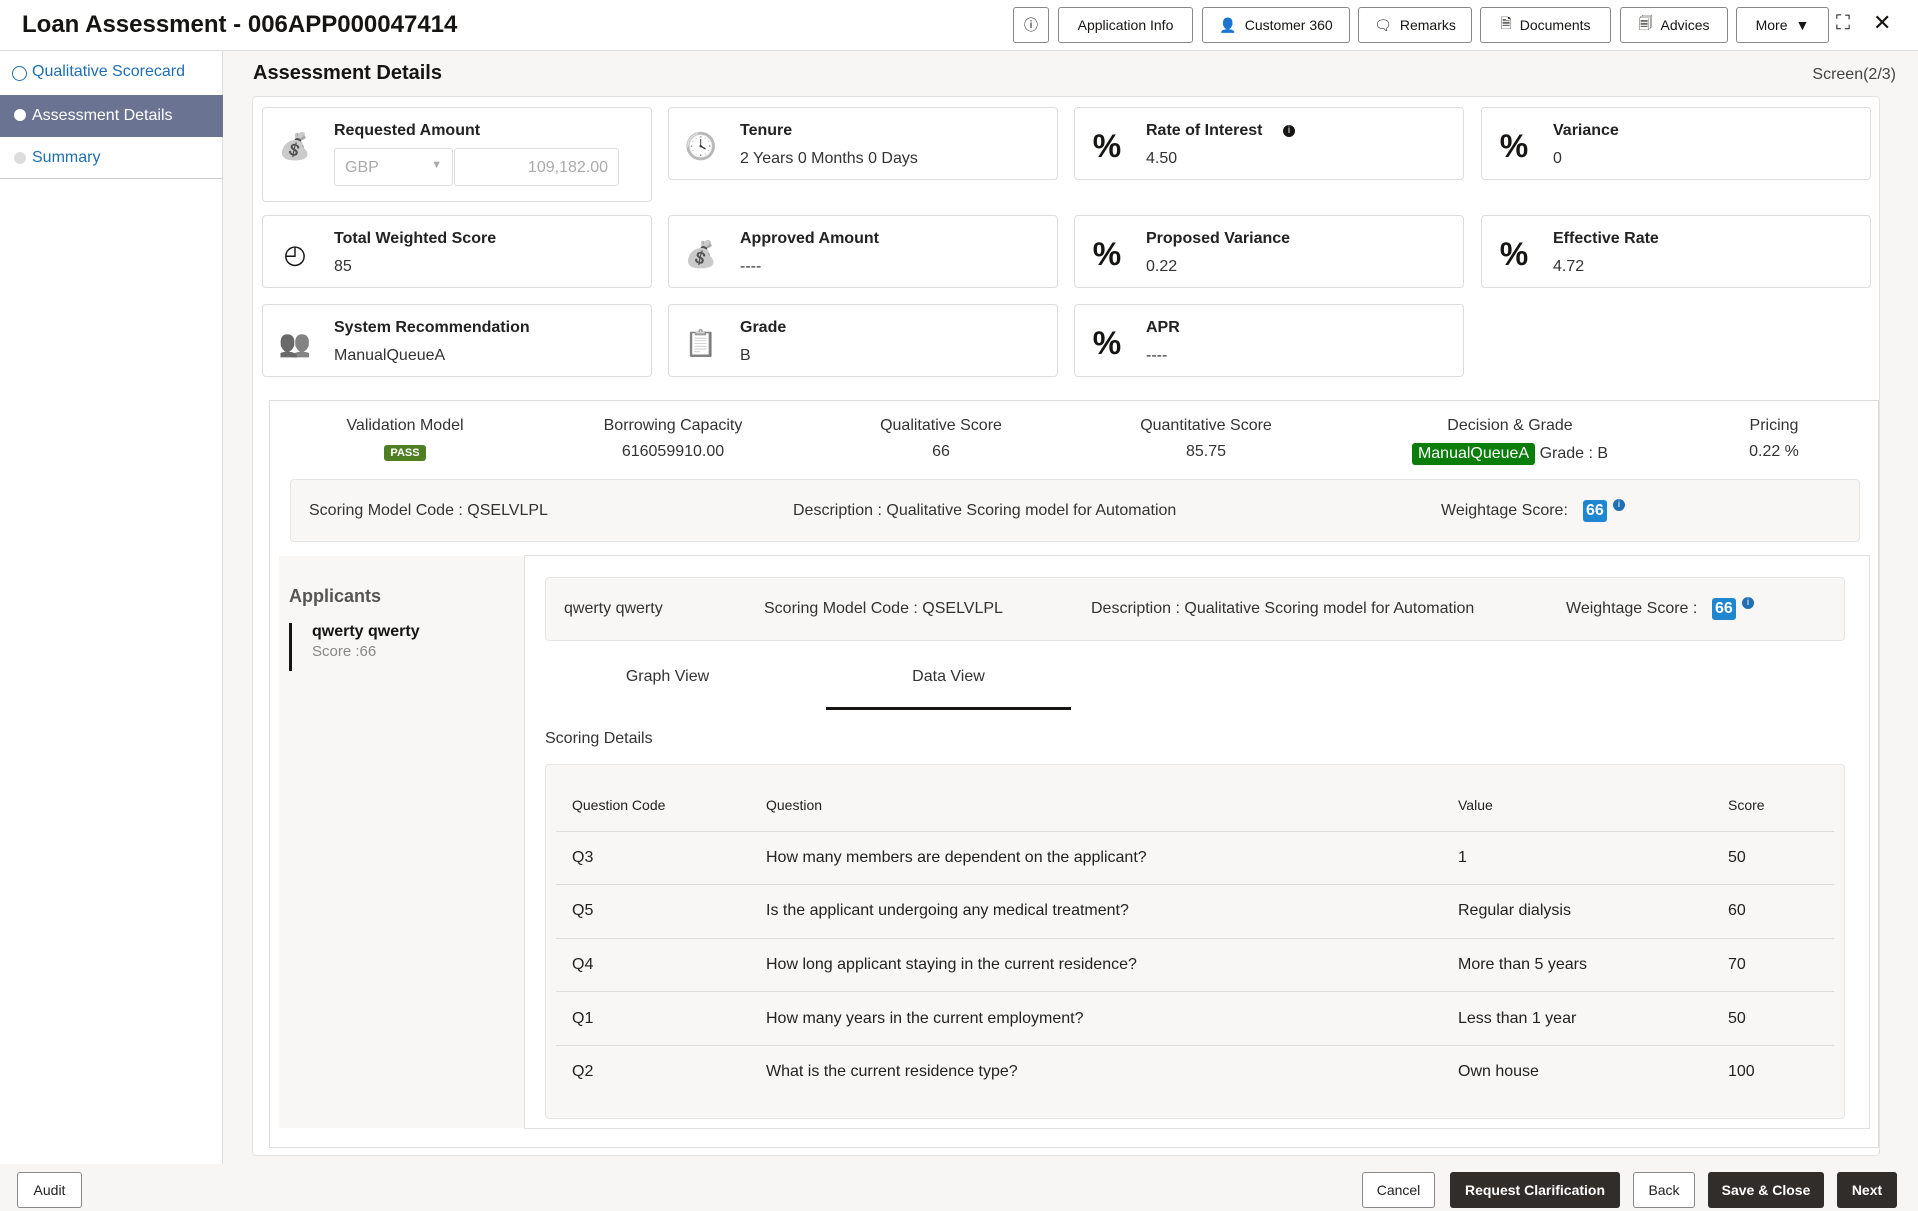 This screenshot has width=1918, height=1211. I want to click on sidebar-item-qualitative-scorecard: Qualitative Scorecard, so click(111, 72).